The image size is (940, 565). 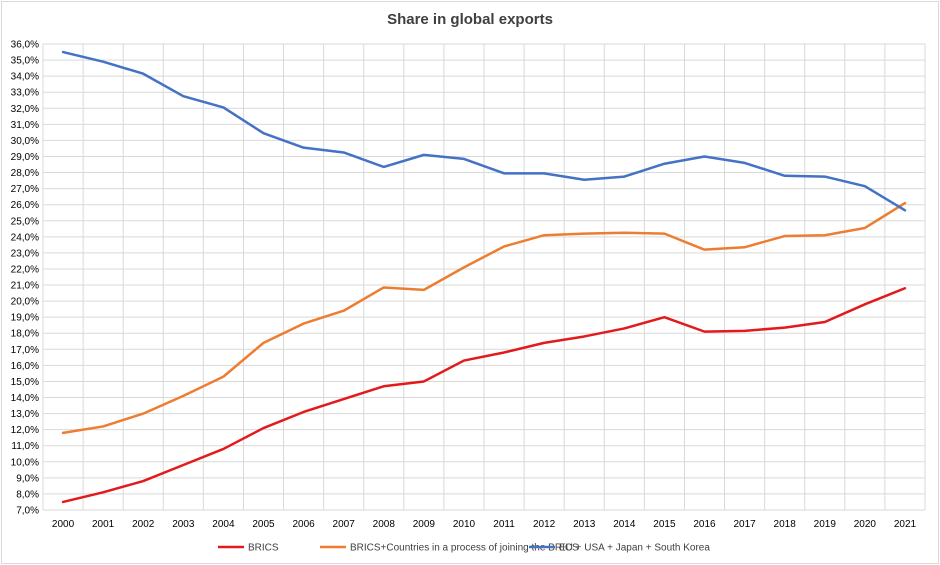 I want to click on x-tick-label: 2018, so click(x=785, y=524).